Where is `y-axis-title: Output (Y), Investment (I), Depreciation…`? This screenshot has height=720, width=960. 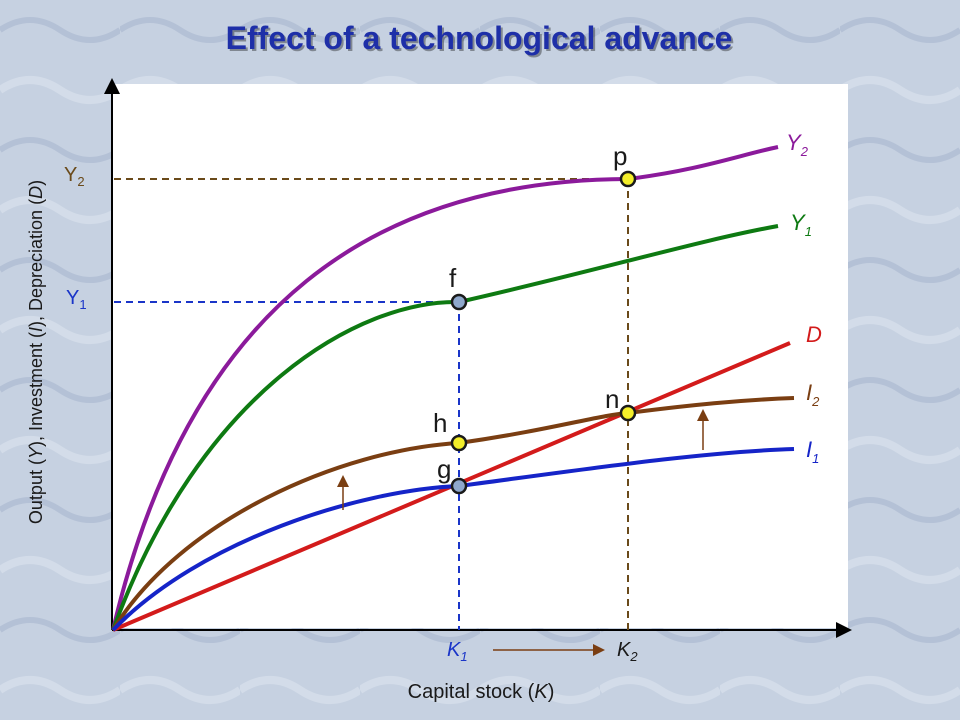 y-axis-title: Output (Y), Investment (I), Depreciation… is located at coordinates (36, 352).